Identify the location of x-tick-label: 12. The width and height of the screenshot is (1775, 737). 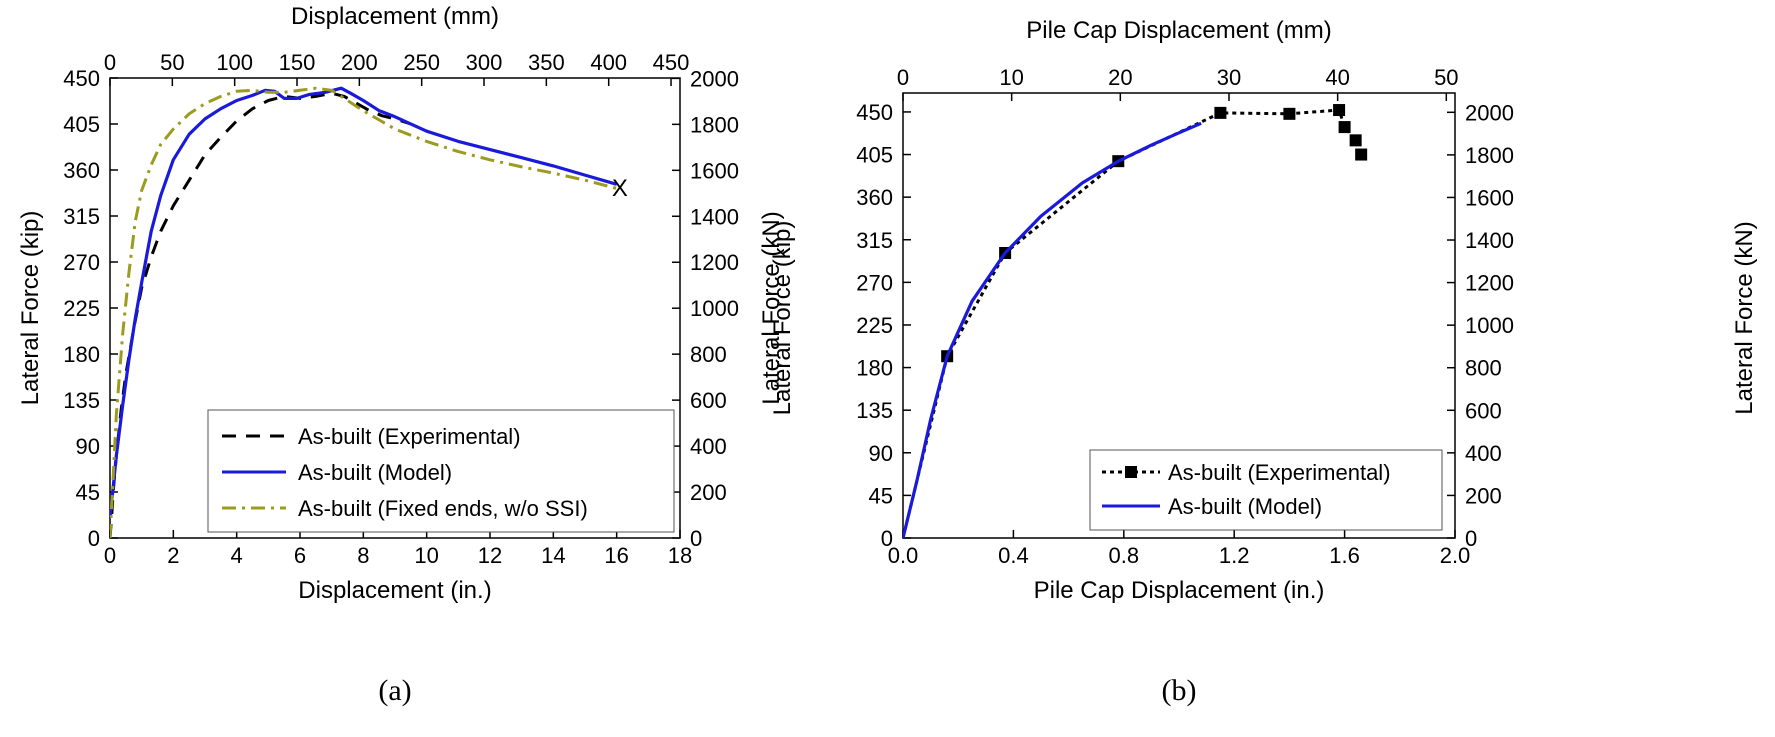
(490, 555).